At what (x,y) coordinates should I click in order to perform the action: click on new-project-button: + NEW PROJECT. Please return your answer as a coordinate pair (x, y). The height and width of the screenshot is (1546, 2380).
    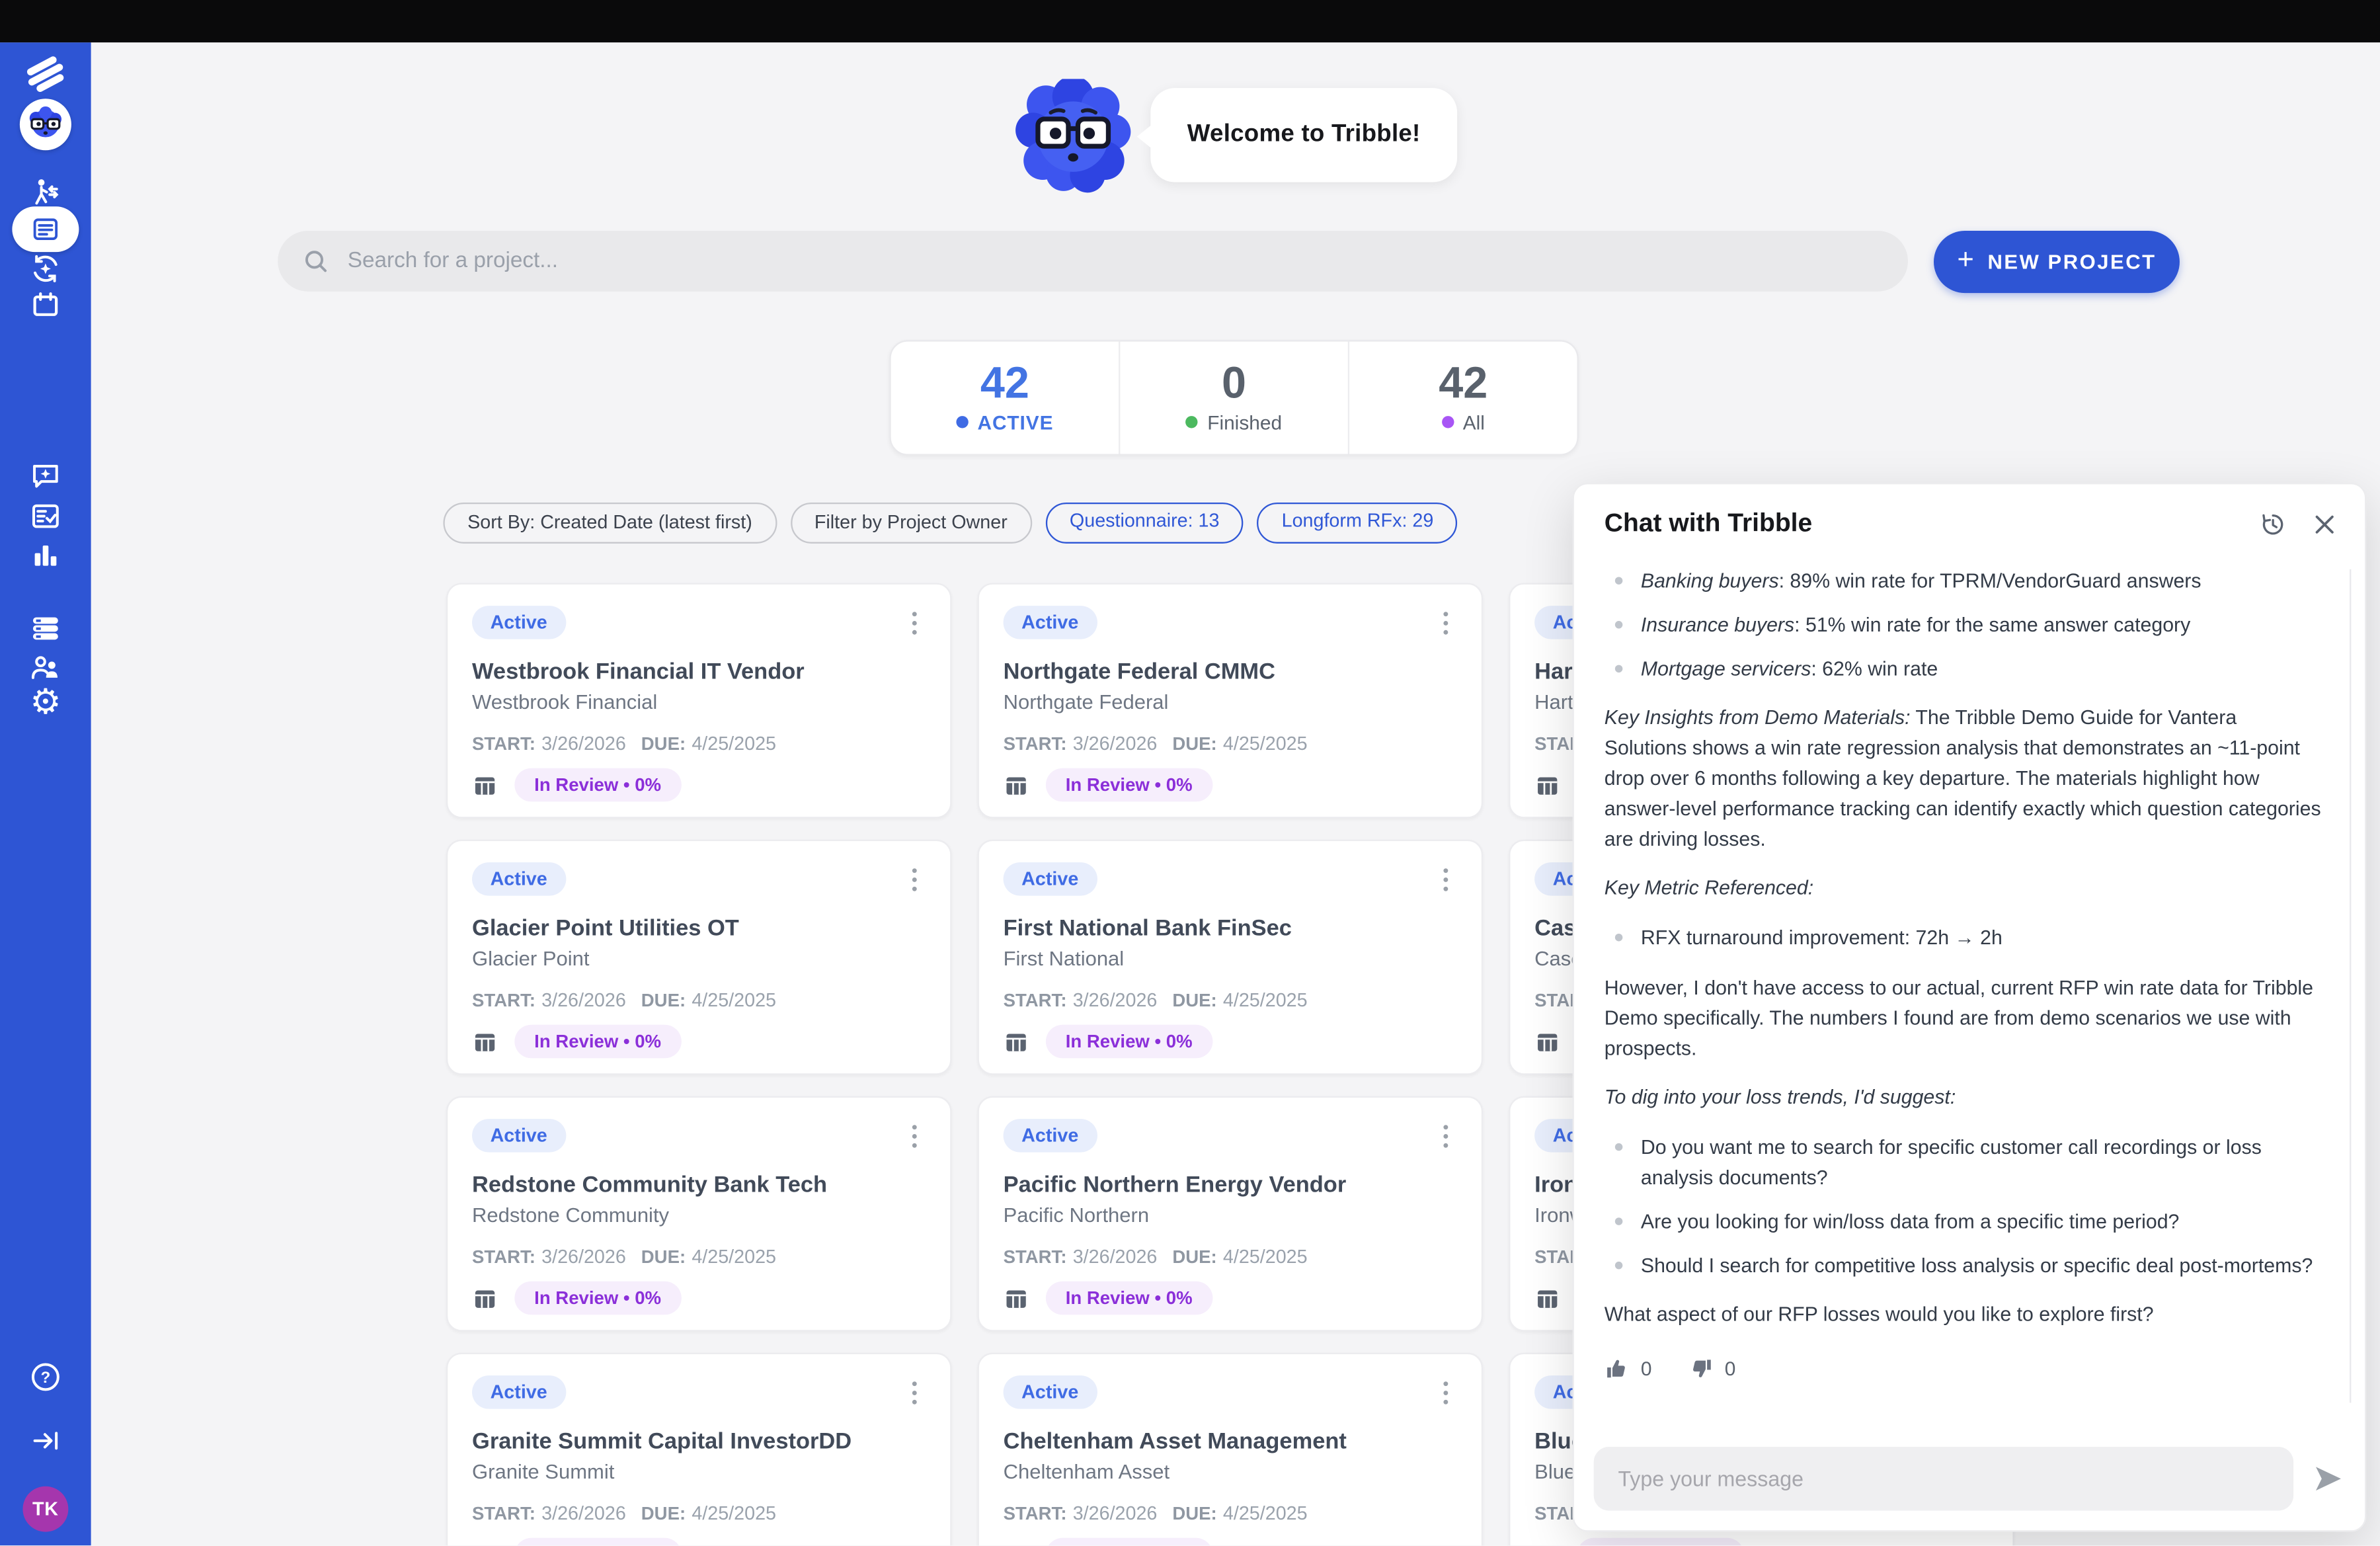
    Looking at the image, I should click on (2057, 262).